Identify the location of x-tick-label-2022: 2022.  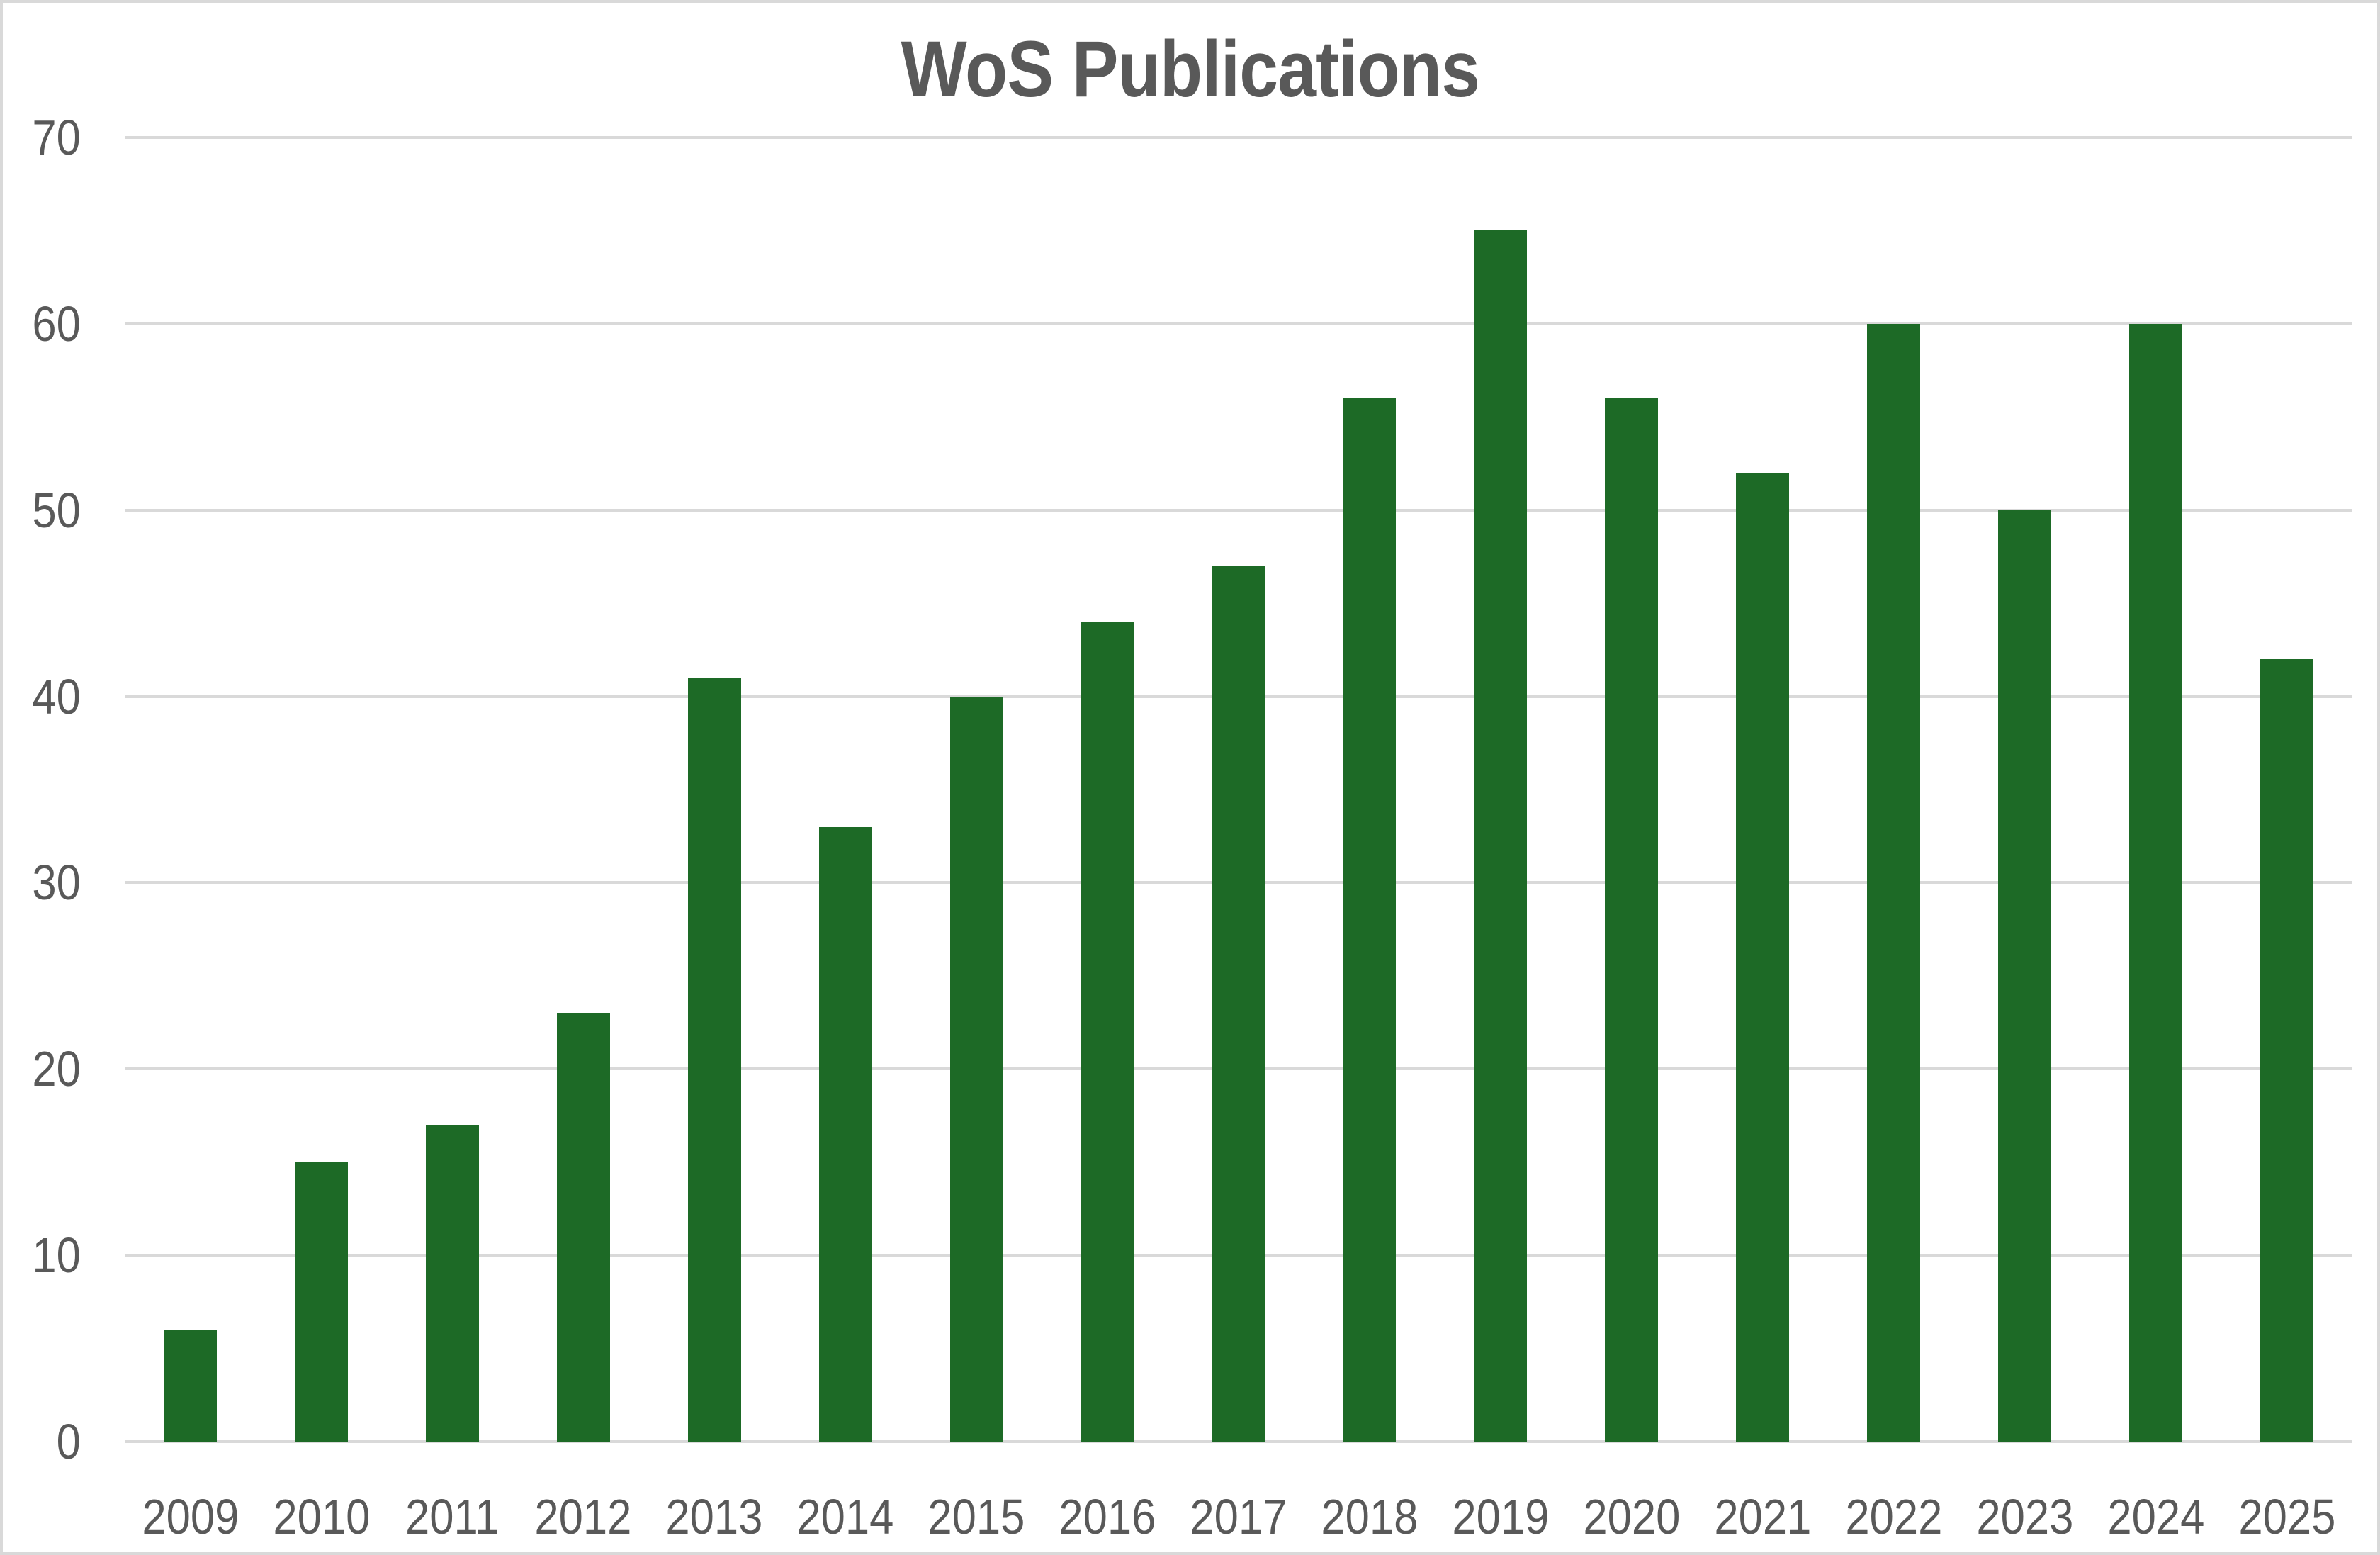
(1893, 1518).